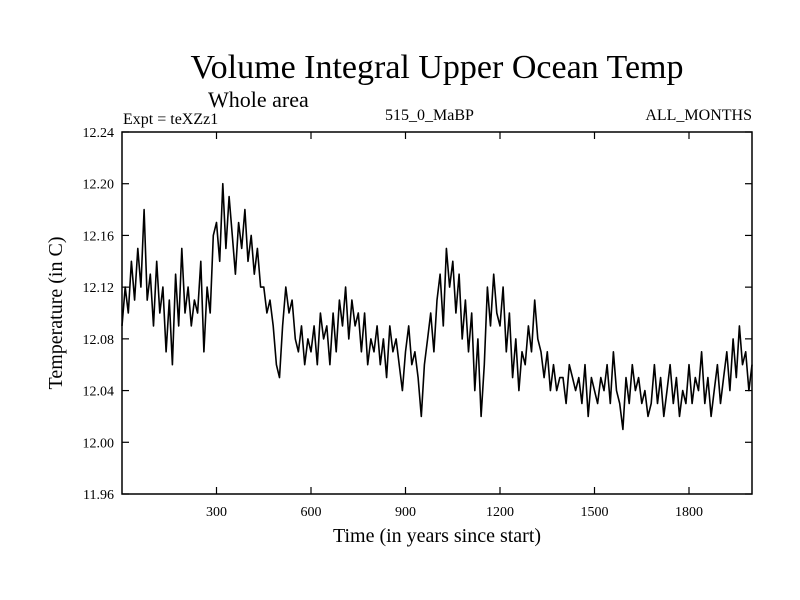 The width and height of the screenshot is (800, 600). I want to click on x-axis-label: Time (in years since start), so click(437, 536).